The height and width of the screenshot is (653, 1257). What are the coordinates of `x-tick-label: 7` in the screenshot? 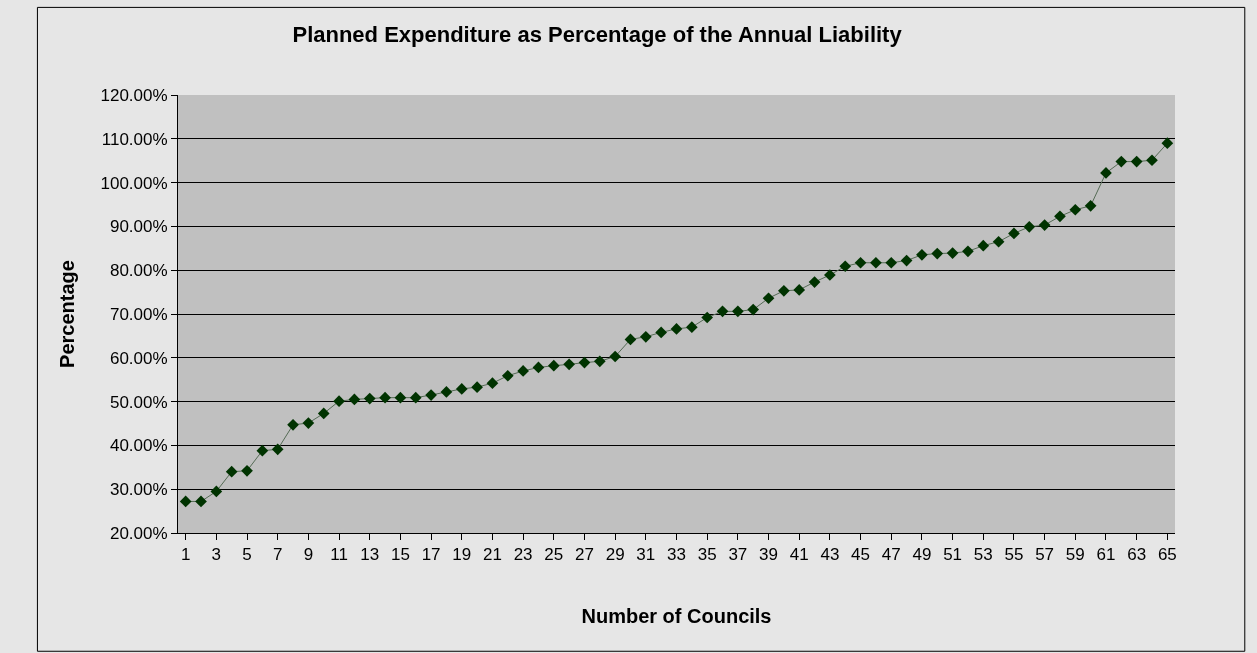 It's located at (277, 555).